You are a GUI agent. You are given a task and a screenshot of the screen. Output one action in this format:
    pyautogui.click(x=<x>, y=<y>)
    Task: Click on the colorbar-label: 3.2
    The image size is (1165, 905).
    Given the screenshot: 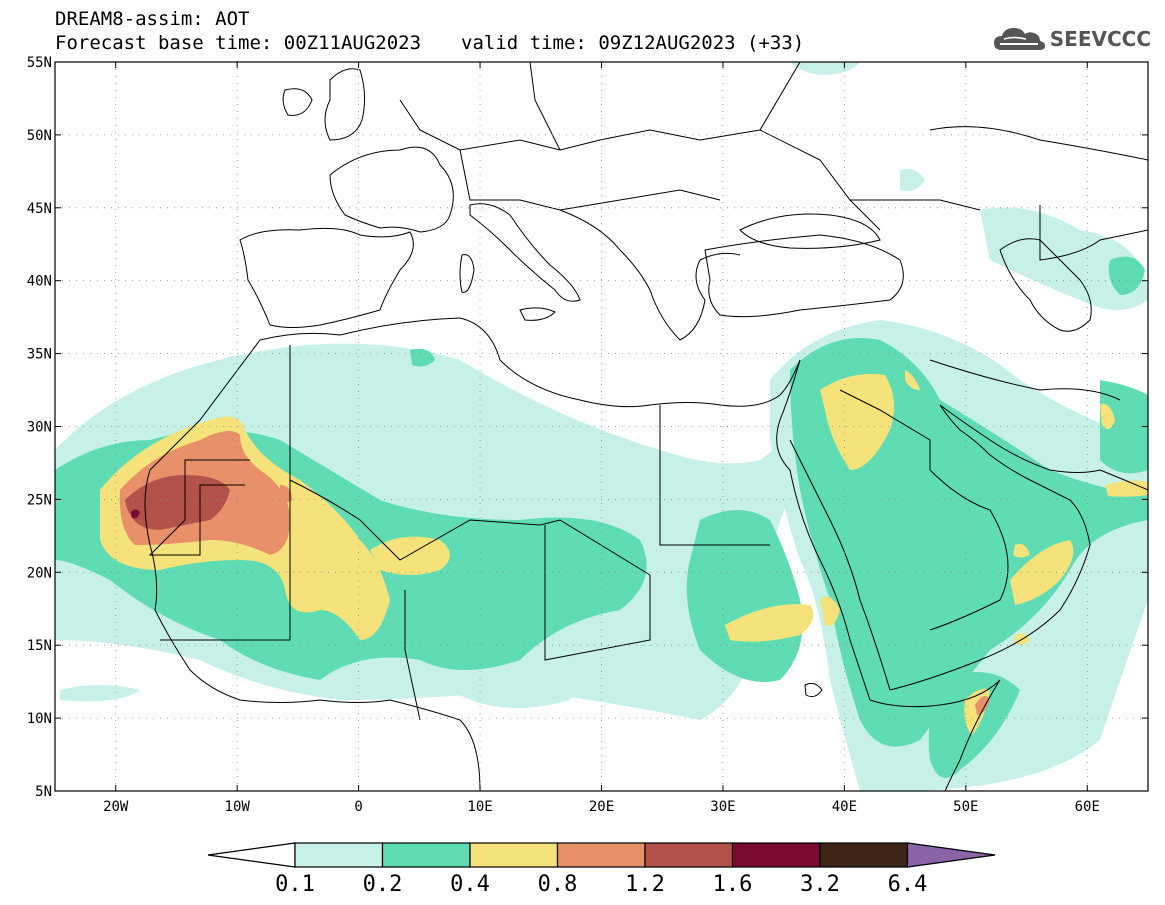 What is the action you would take?
    pyautogui.click(x=820, y=884)
    